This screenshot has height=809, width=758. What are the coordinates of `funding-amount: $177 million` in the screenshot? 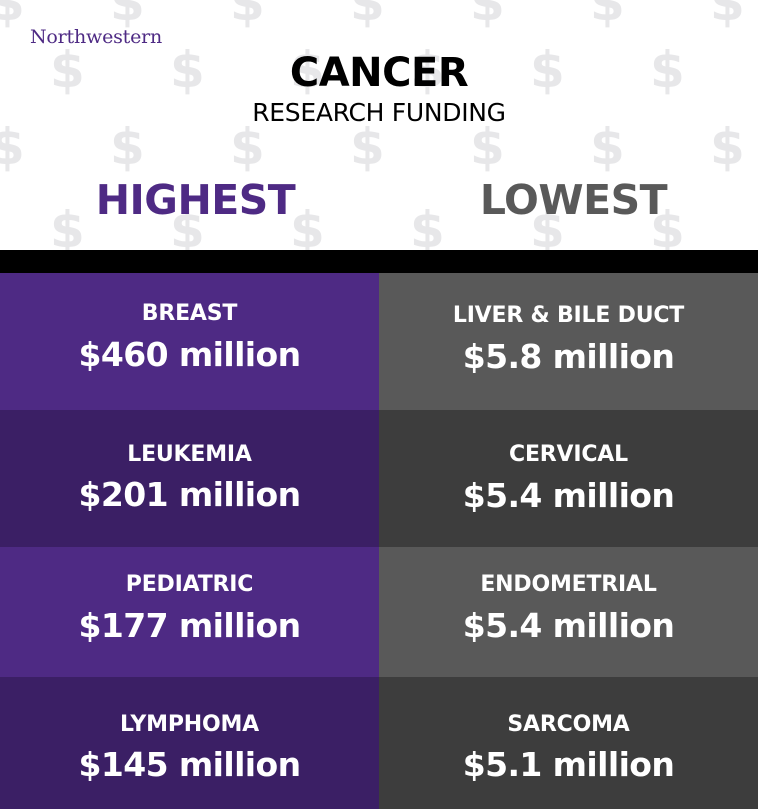 It's located at (190, 625).